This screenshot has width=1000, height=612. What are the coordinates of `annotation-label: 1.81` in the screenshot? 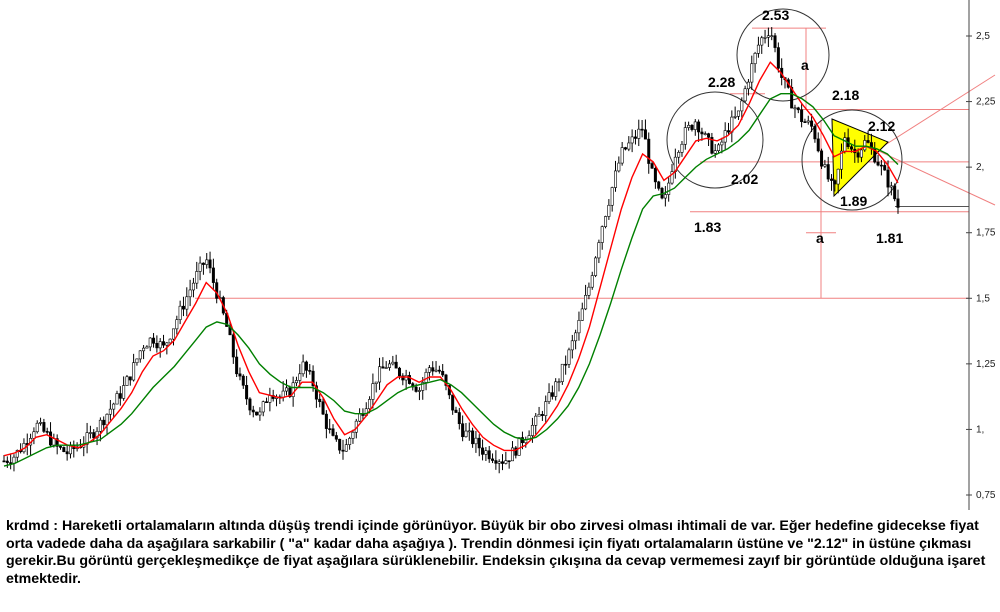 It's located at (889, 238).